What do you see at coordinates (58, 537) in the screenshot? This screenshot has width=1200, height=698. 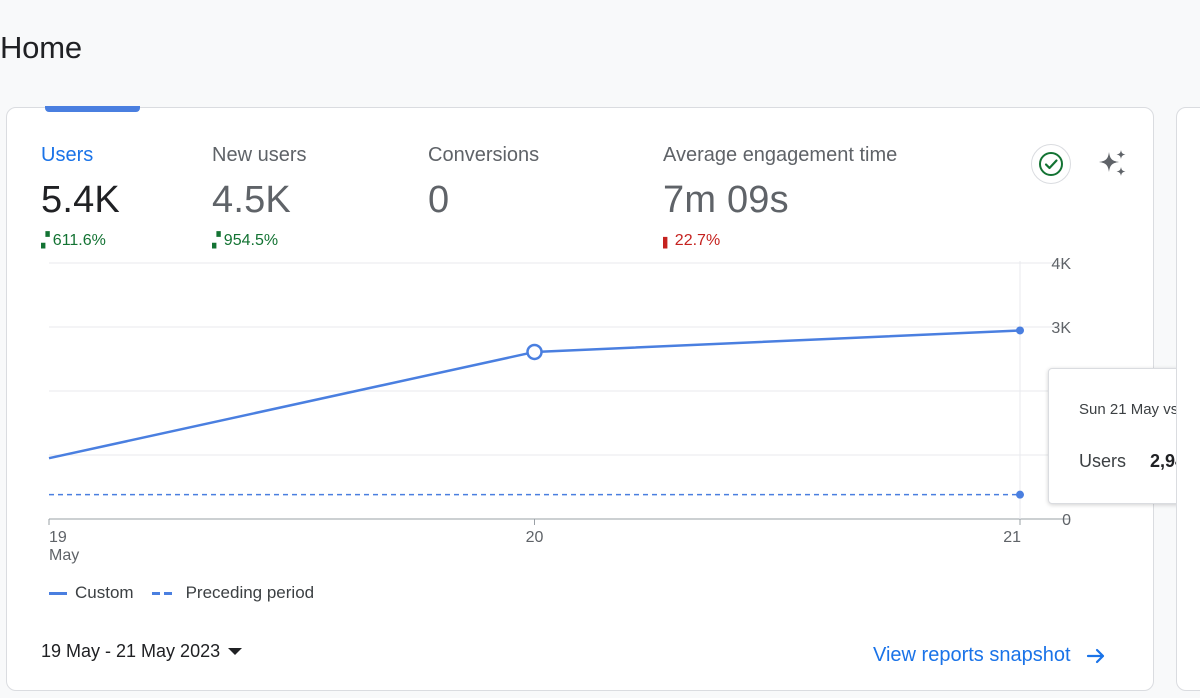 I see `x-tick-label: 19` at bounding box center [58, 537].